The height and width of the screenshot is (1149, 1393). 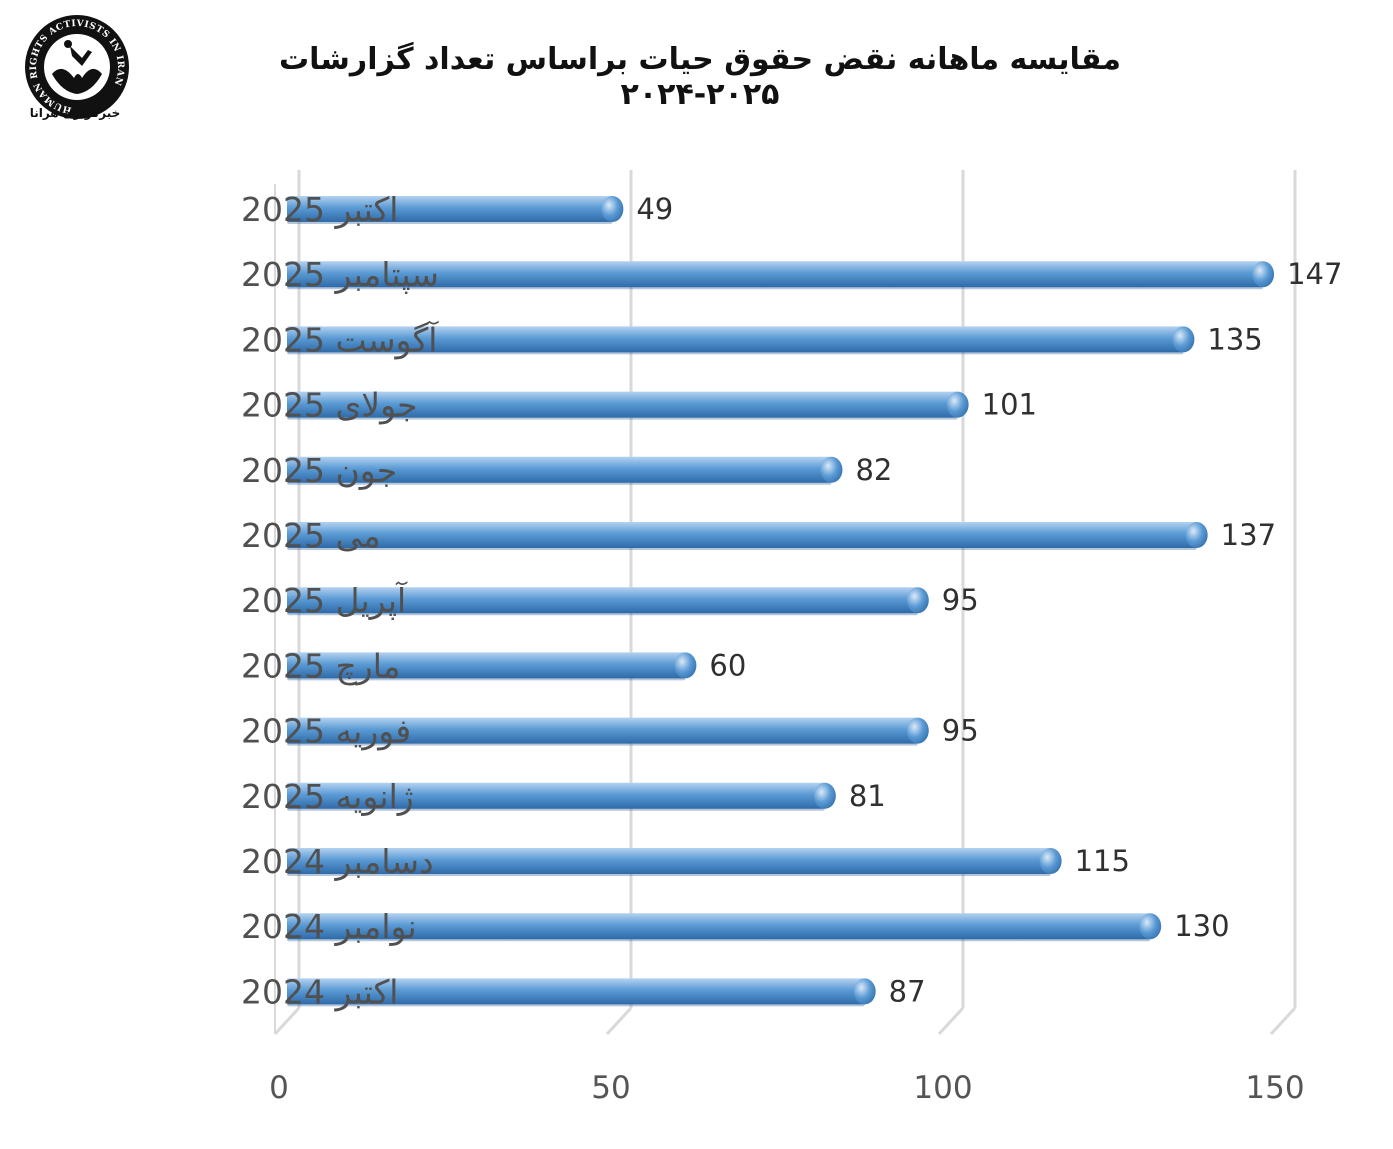 What do you see at coordinates (319, 991) in the screenshot?
I see `category-label: اکتبر 2024` at bounding box center [319, 991].